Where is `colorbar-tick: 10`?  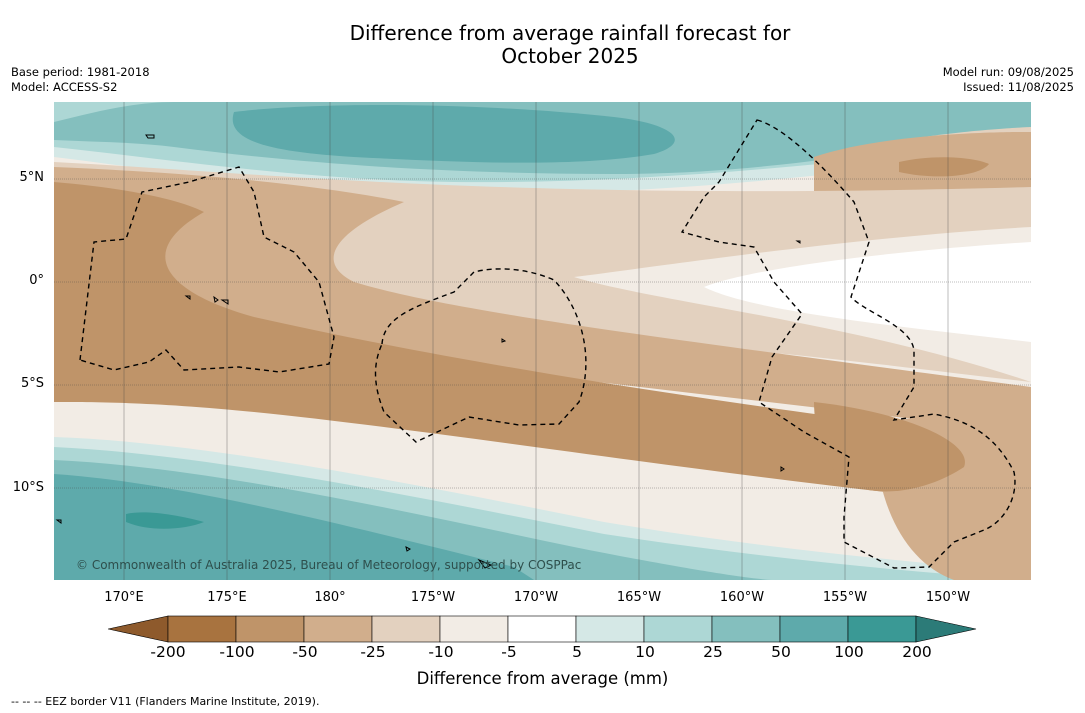 colorbar-tick: 10 is located at coordinates (645, 652).